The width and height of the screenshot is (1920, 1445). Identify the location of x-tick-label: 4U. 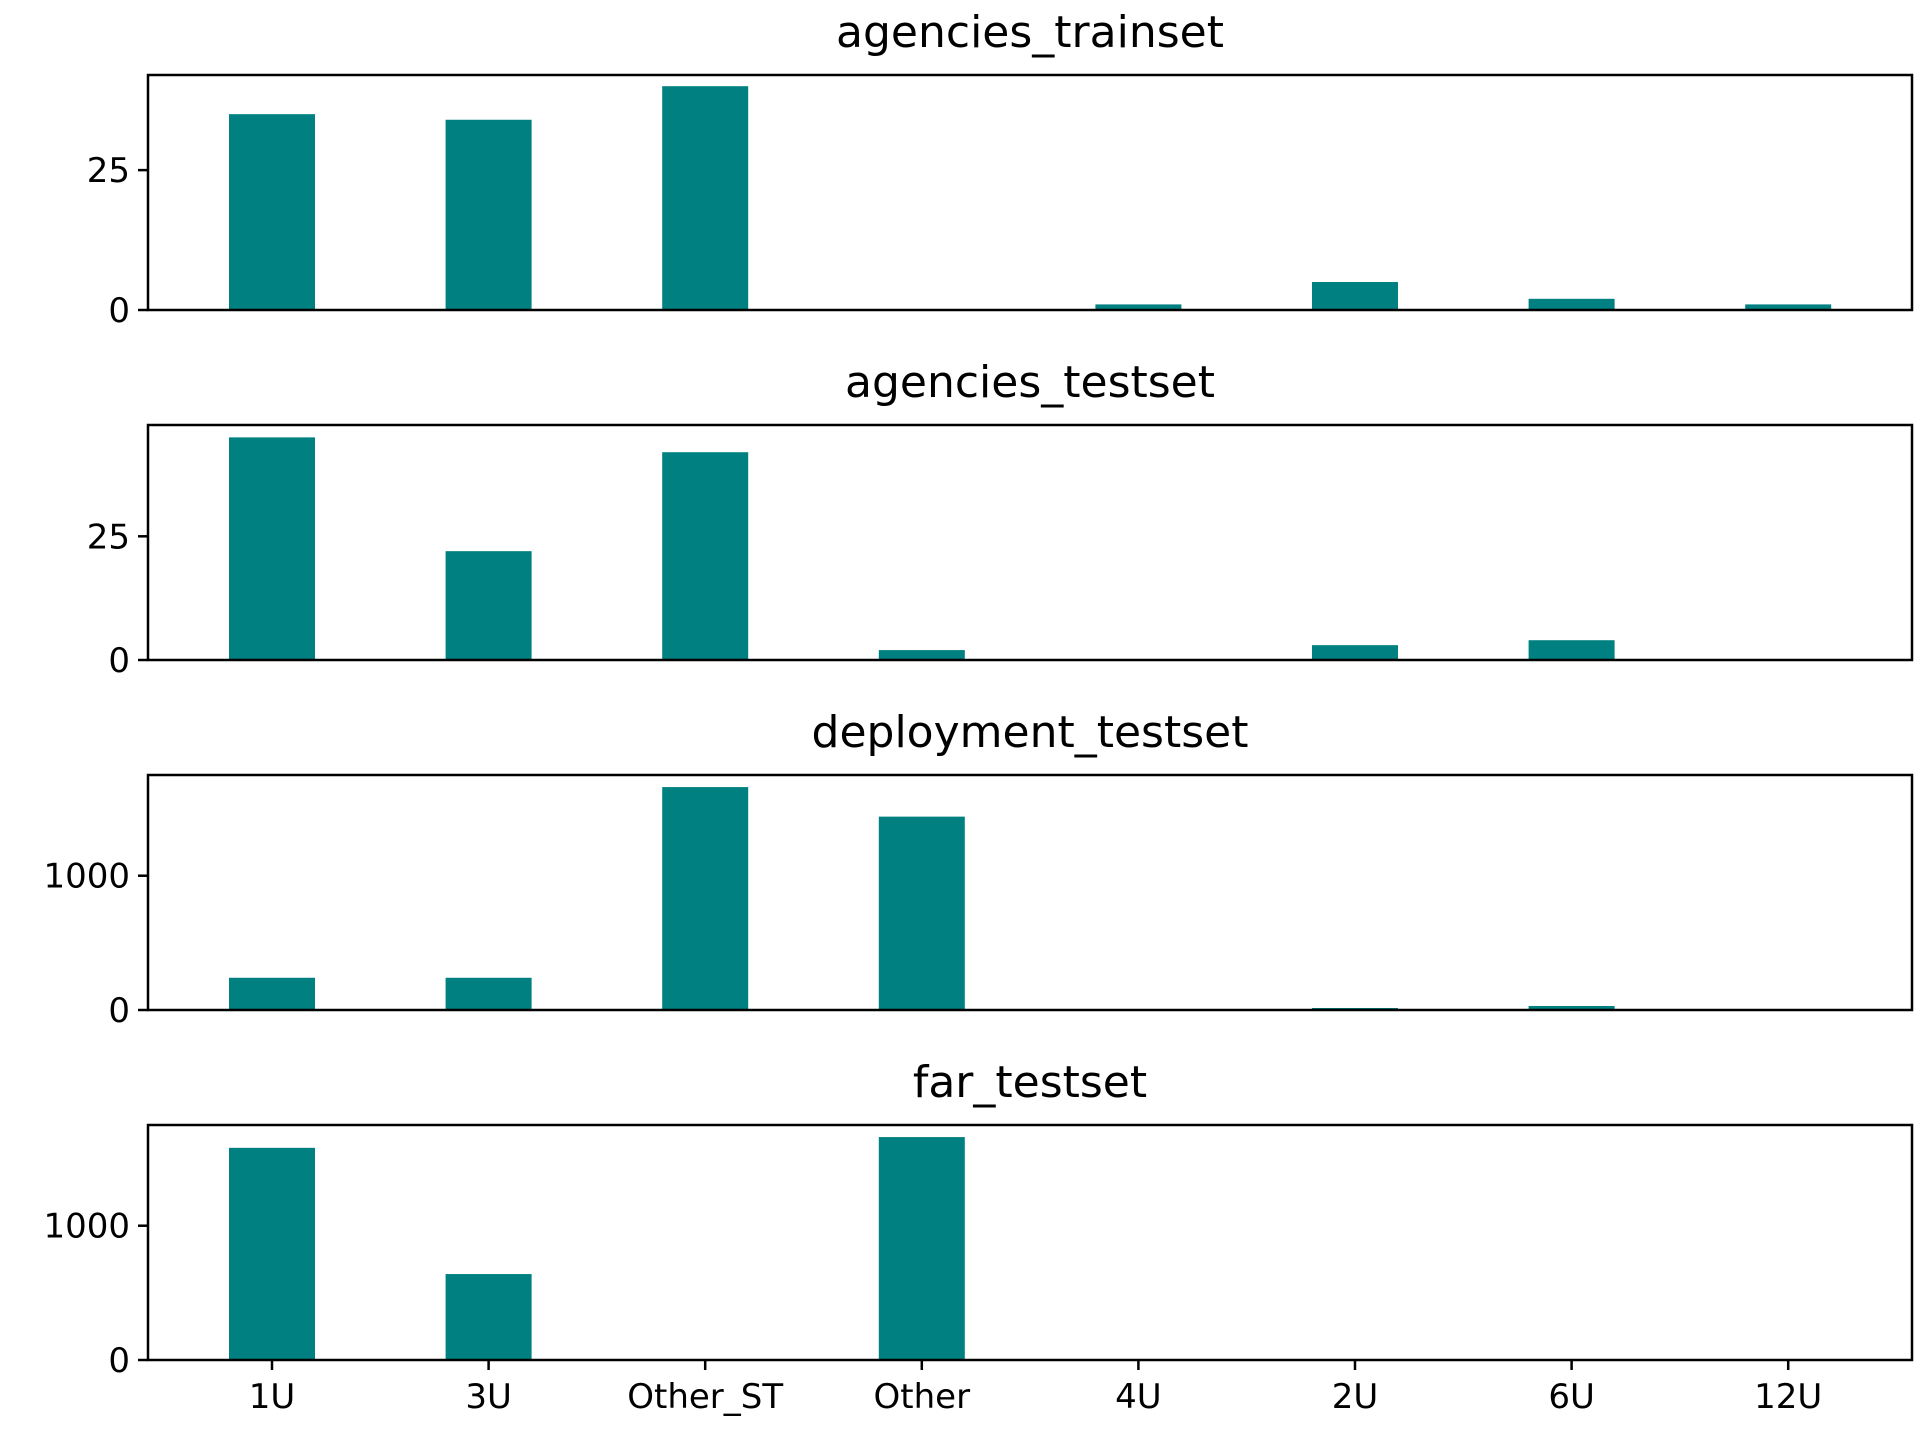
(1138, 1397).